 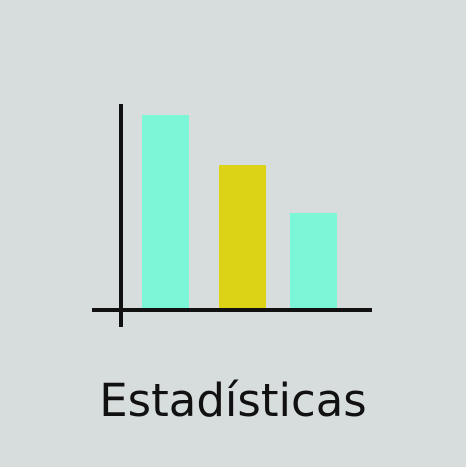 I want to click on tile-label: Estadísticas, so click(x=233, y=400).